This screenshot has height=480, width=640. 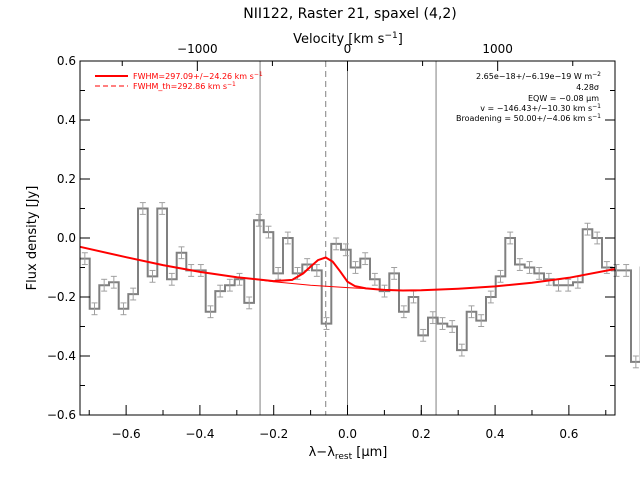 I want to click on model-series, so click(x=347, y=268).